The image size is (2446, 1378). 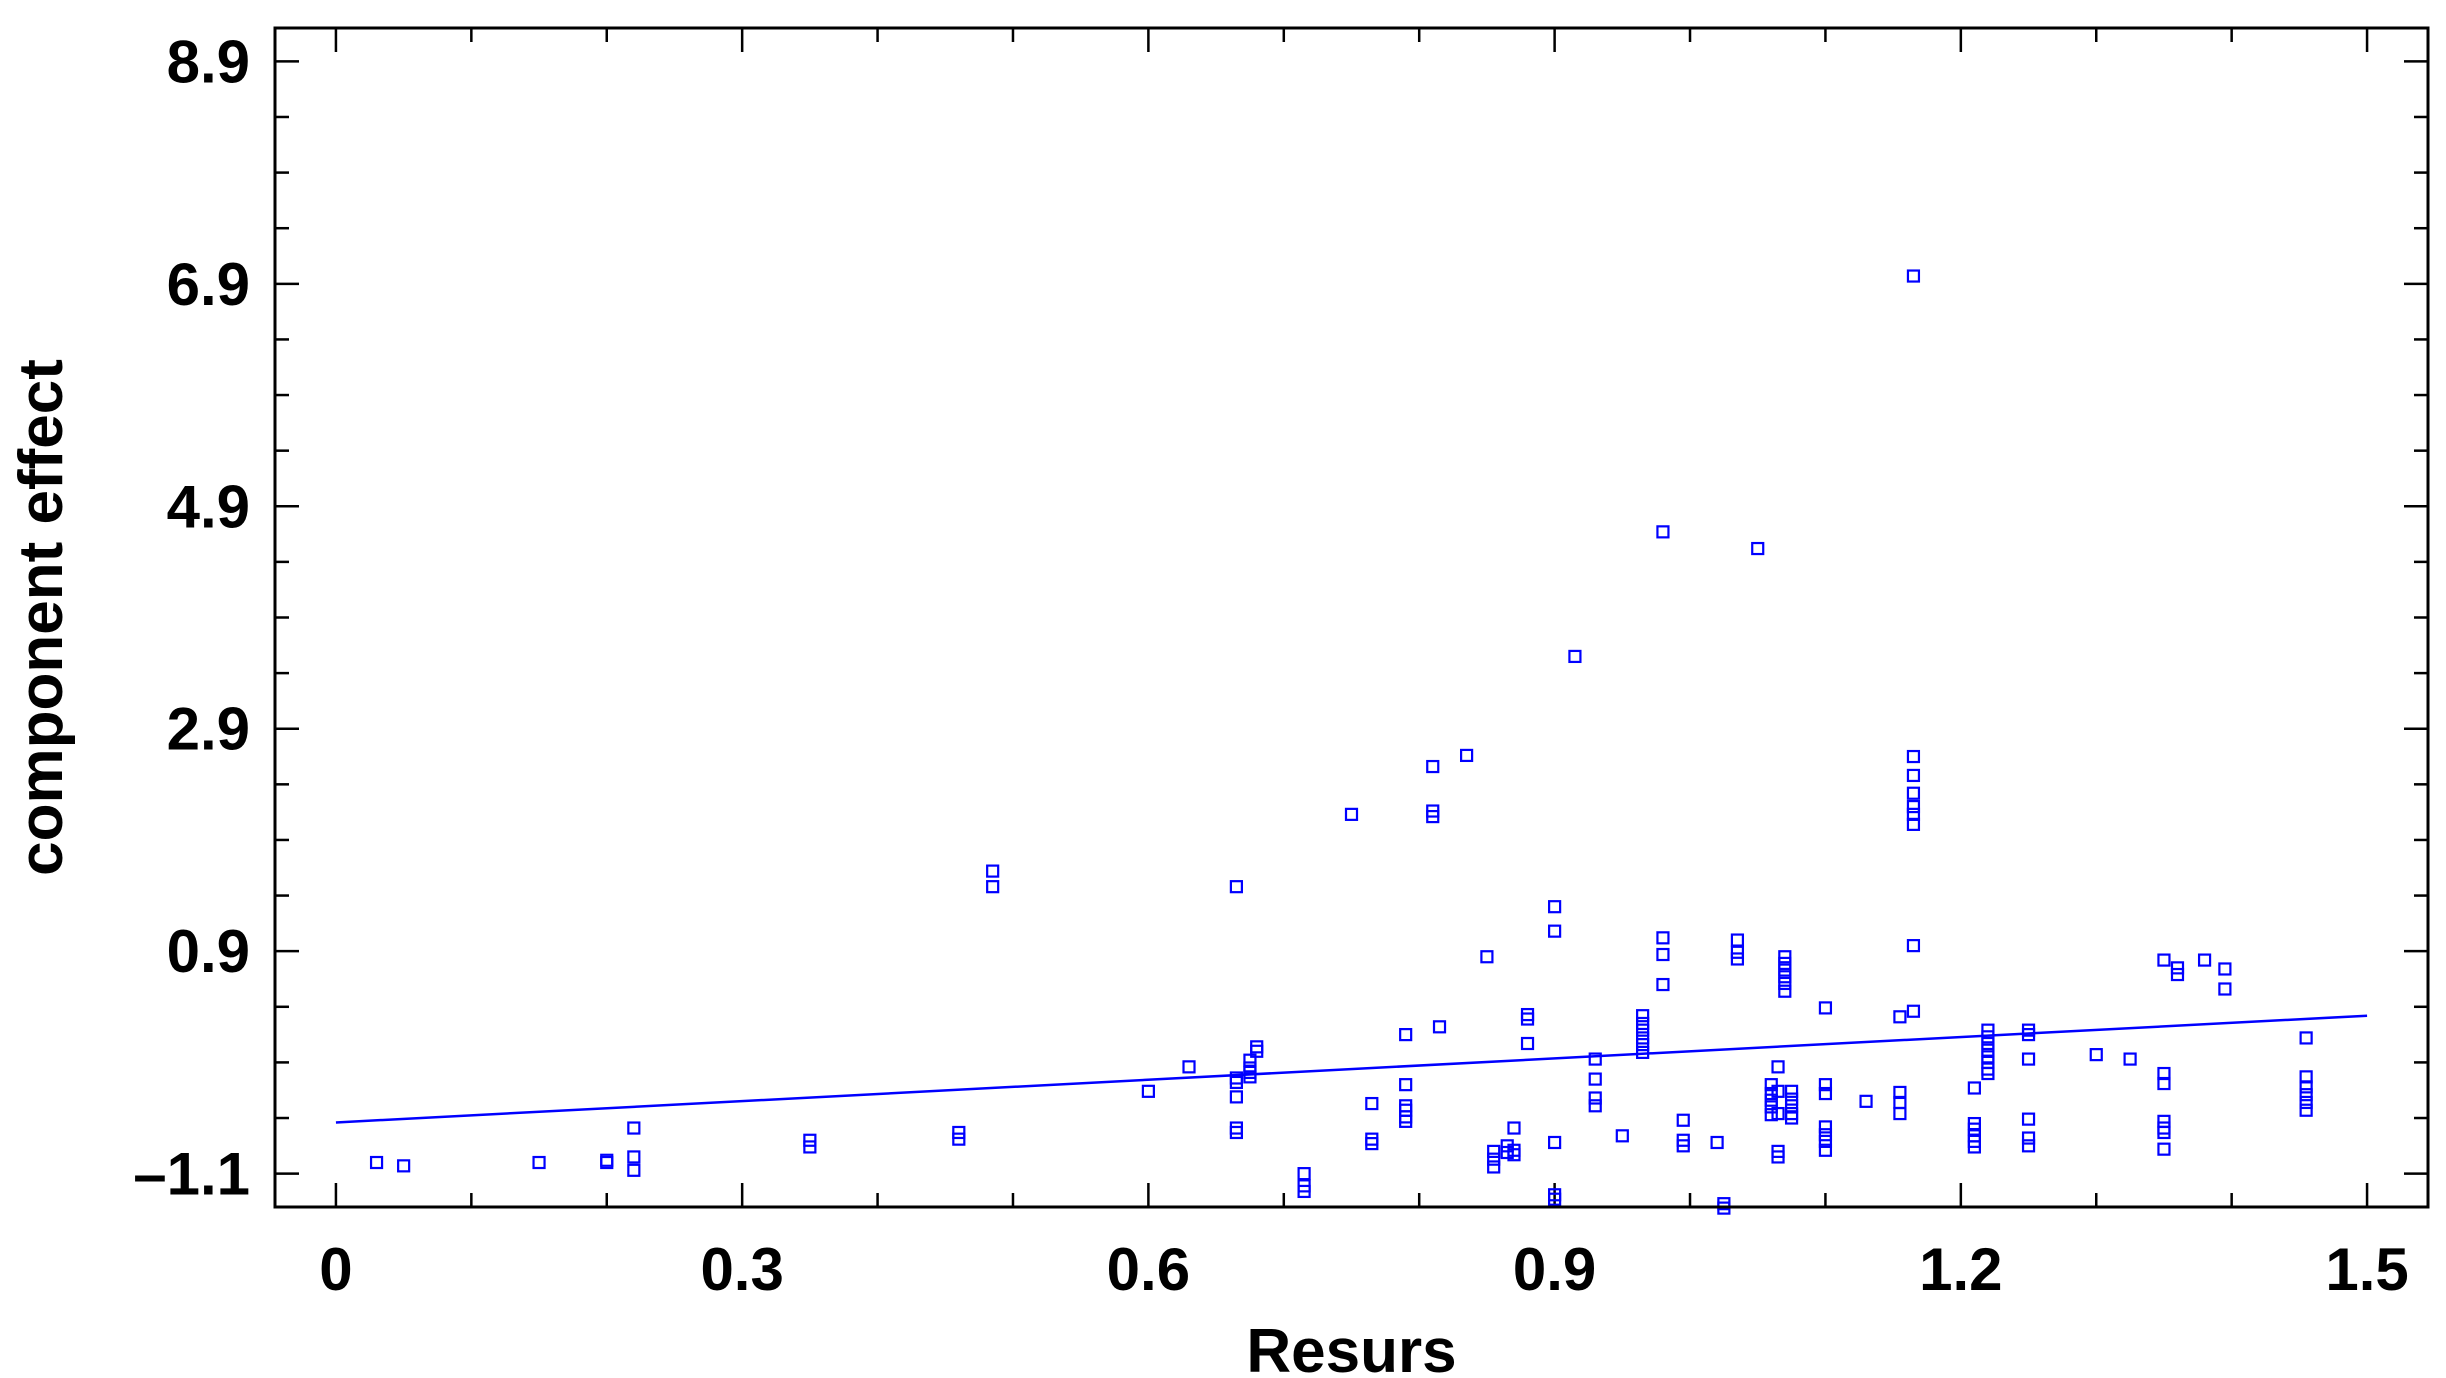 I want to click on x-tick-label: 0, so click(x=335, y=1269).